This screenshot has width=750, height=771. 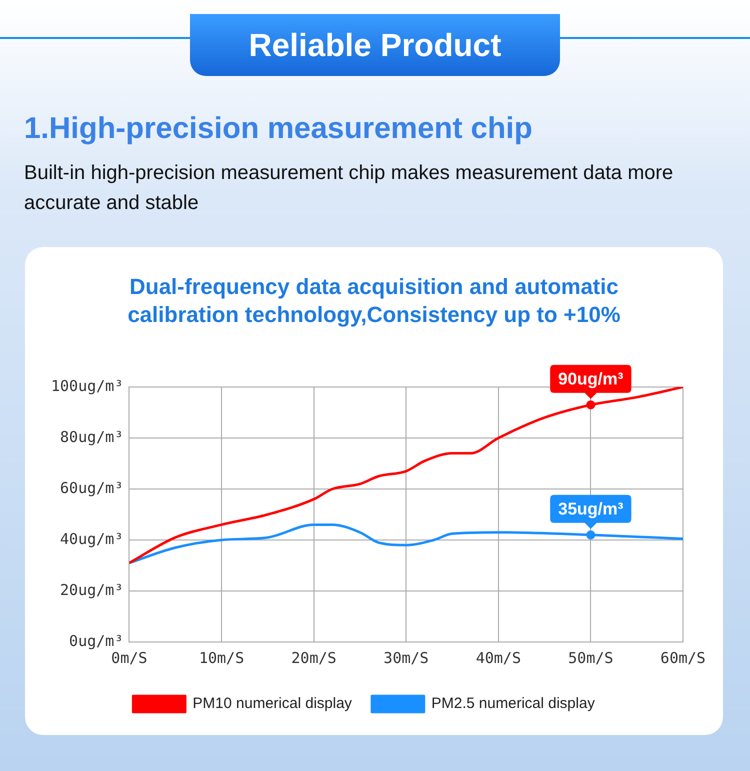 What do you see at coordinates (92, 487) in the screenshot?
I see `y-tick-label: 60ug/m³` at bounding box center [92, 487].